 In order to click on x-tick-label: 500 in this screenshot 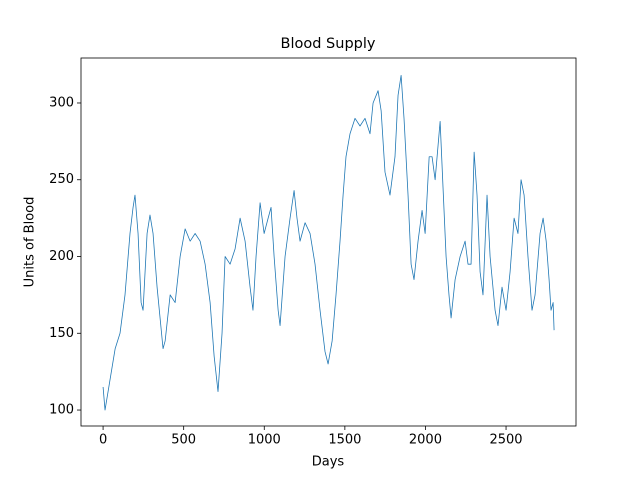, I will do `click(183, 440)`.